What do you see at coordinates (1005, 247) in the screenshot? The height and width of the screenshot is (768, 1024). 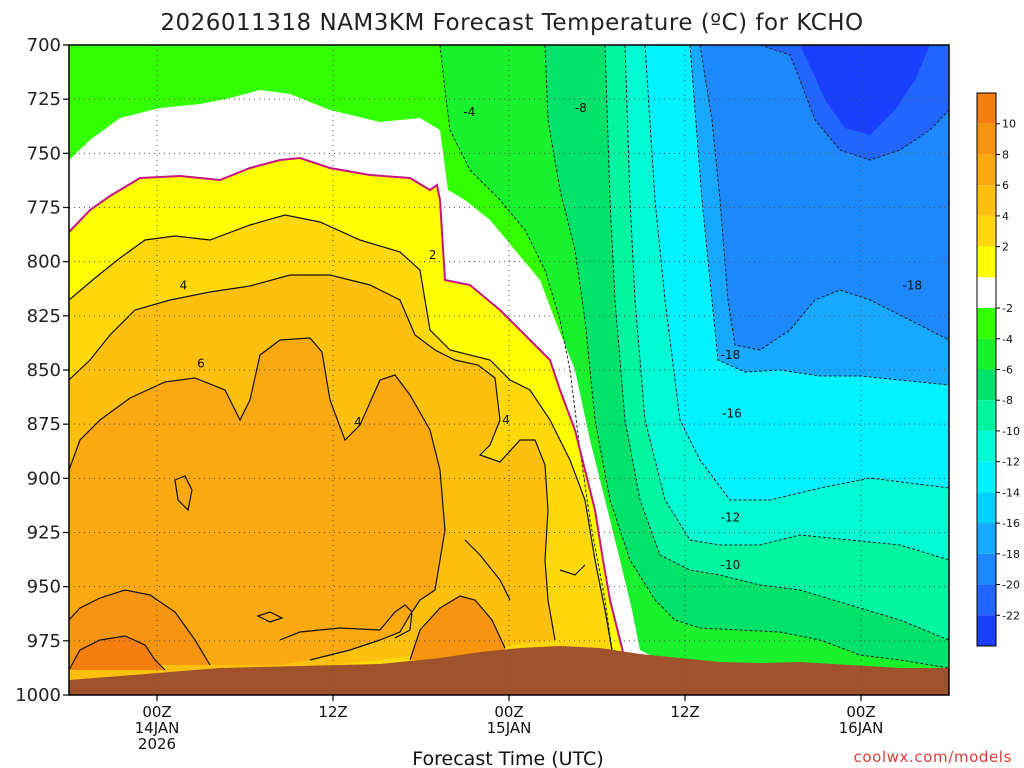 I see `colorbar-tick-label: 2` at bounding box center [1005, 247].